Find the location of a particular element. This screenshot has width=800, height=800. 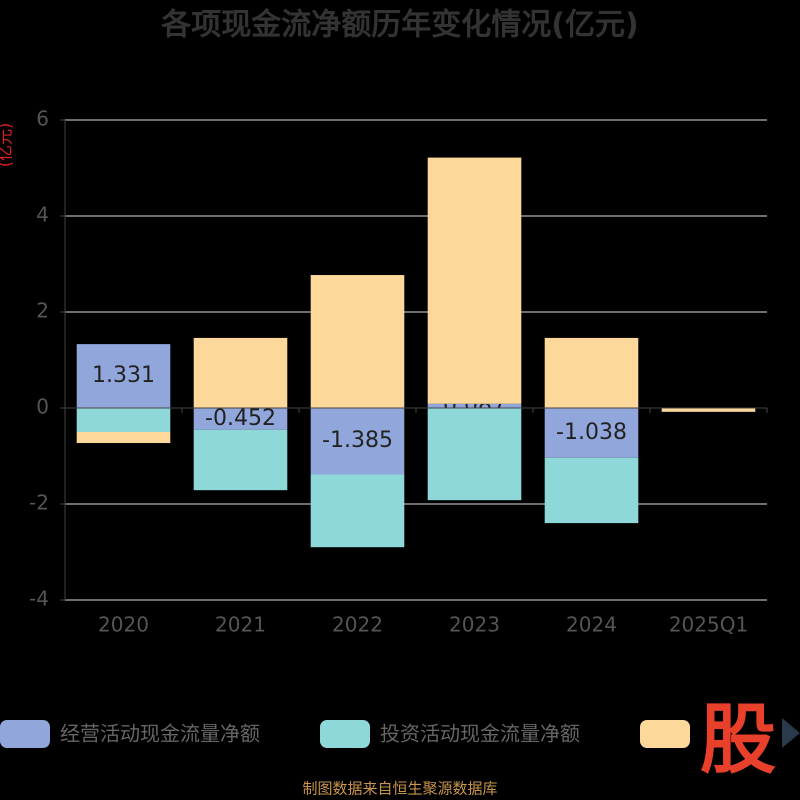

x-tick-label: 2023 is located at coordinates (474, 625).